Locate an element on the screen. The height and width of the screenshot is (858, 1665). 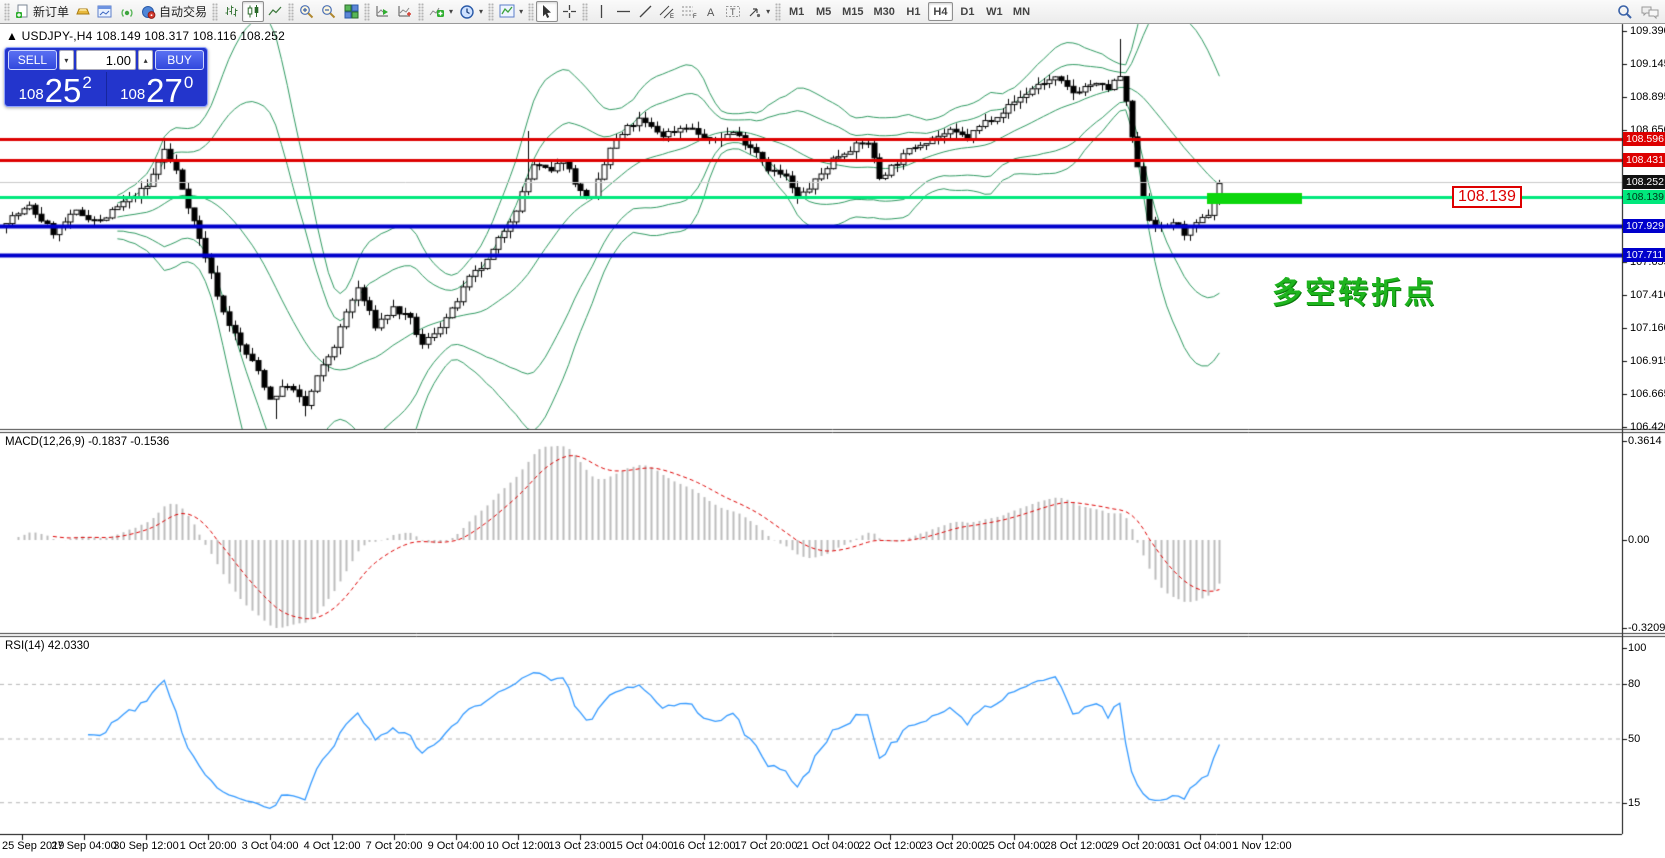
crosshair-icon is located at coordinates (569, 11).